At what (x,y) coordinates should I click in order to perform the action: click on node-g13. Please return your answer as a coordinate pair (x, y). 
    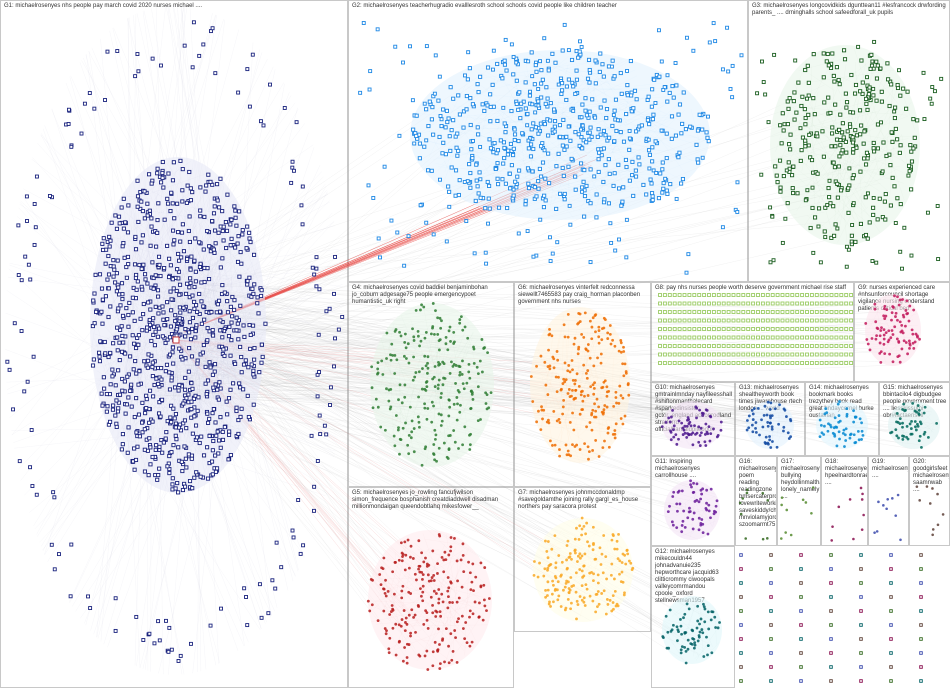
    Looking at the image, I should click on (779, 405).